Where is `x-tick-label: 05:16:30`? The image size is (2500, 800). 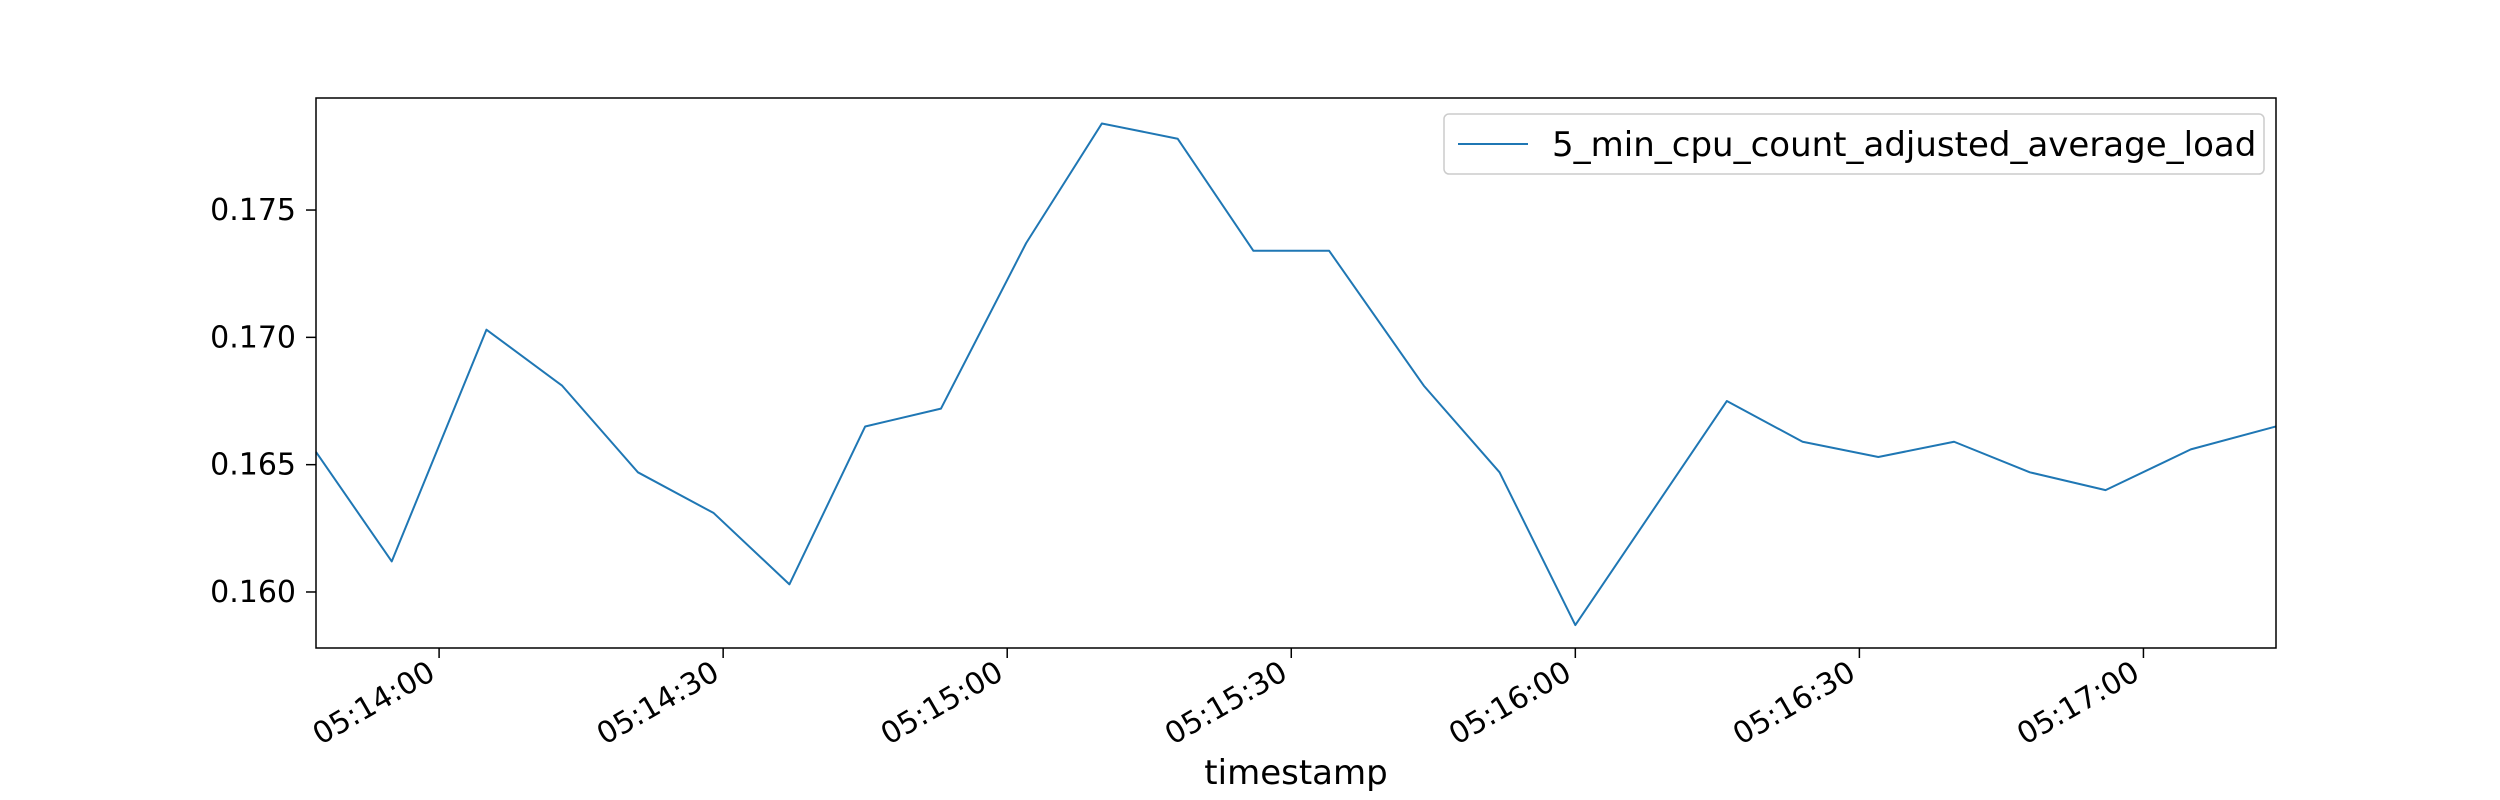 x-tick-label: 05:16:30 is located at coordinates (1794, 704).